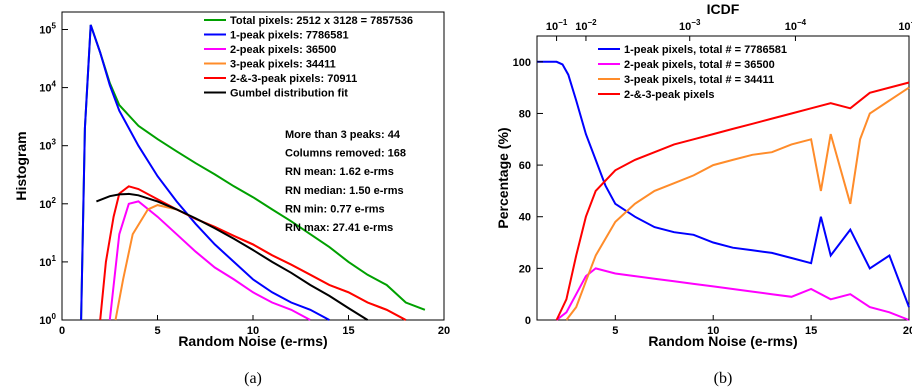 The image size is (912, 390). I want to click on chart-a-annotation: Columns removed: 168, so click(345, 154).